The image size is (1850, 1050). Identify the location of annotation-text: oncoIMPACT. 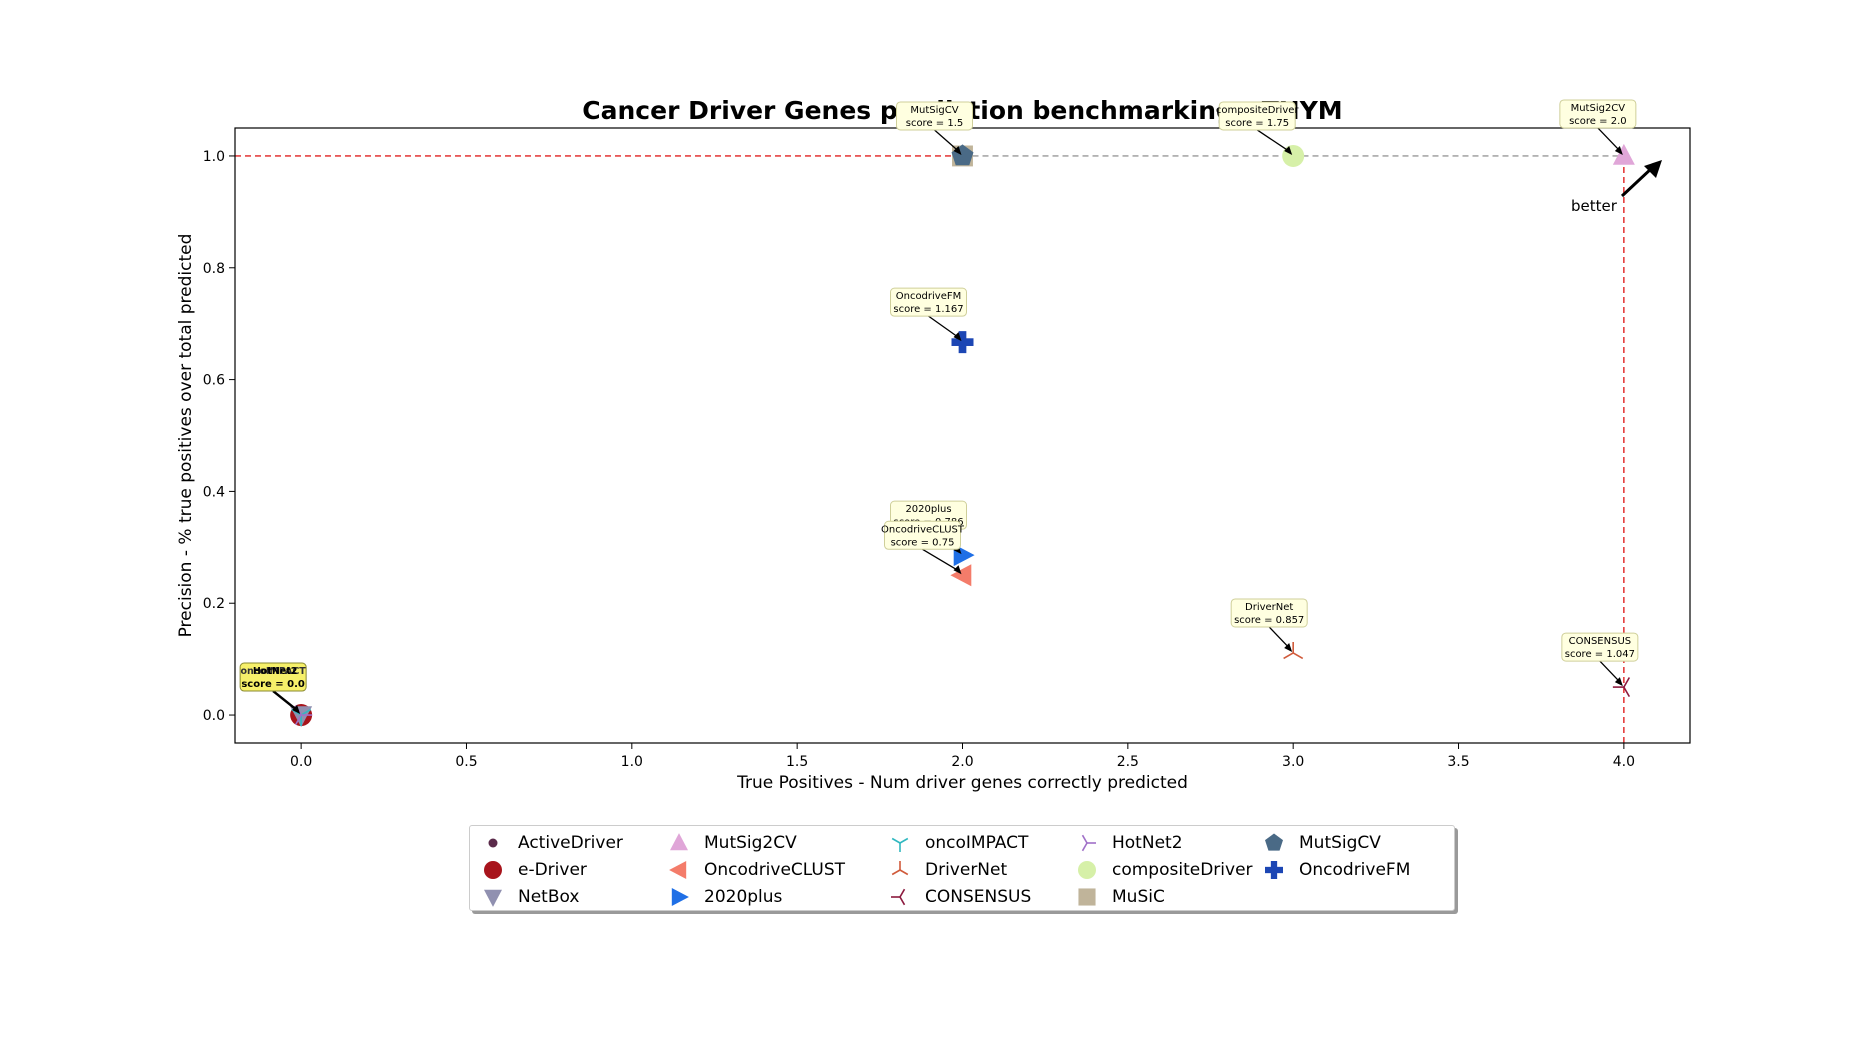
(273, 671).